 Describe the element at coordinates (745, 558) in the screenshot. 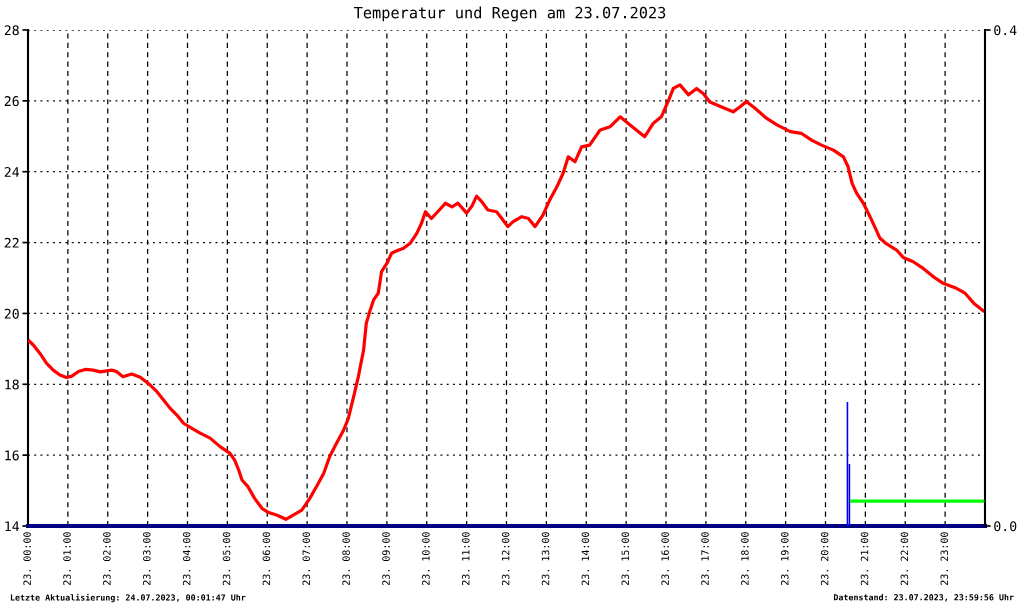

I see `x-tick-label: 23. 18:00` at that location.